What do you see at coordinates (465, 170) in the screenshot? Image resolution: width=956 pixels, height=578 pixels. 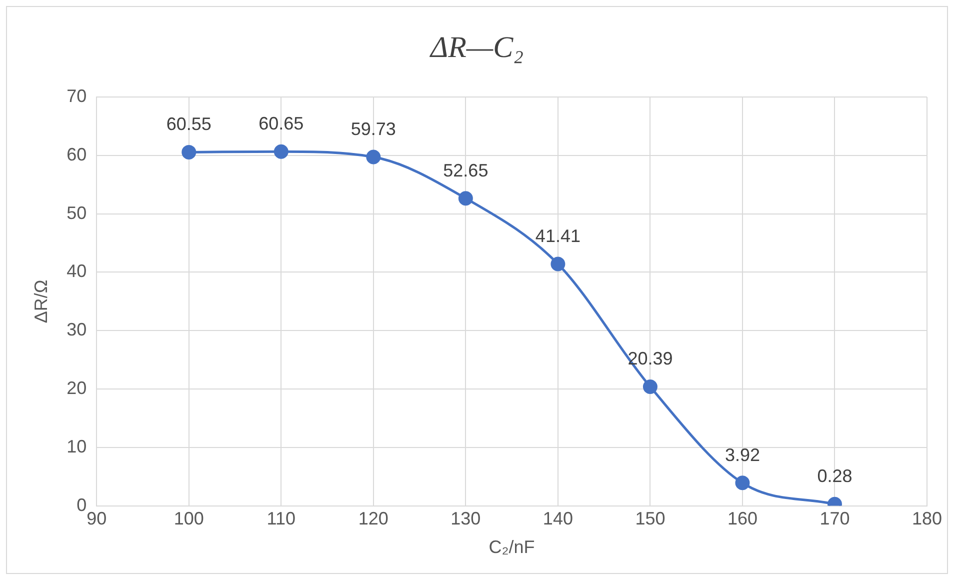 I see `data-label: 52.65` at bounding box center [465, 170].